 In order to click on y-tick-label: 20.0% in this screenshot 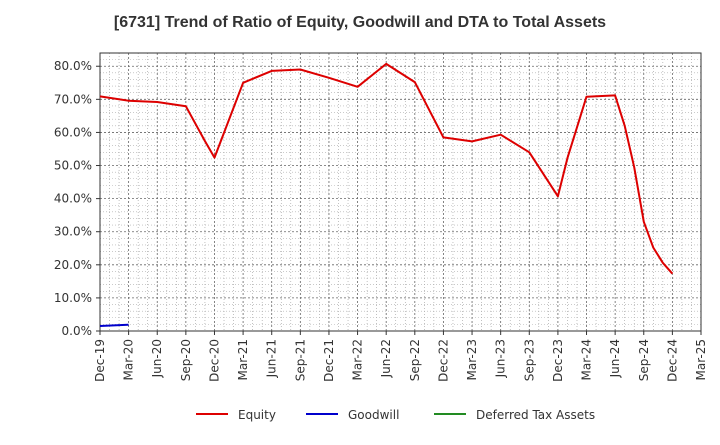, I will do `click(73, 265)`.